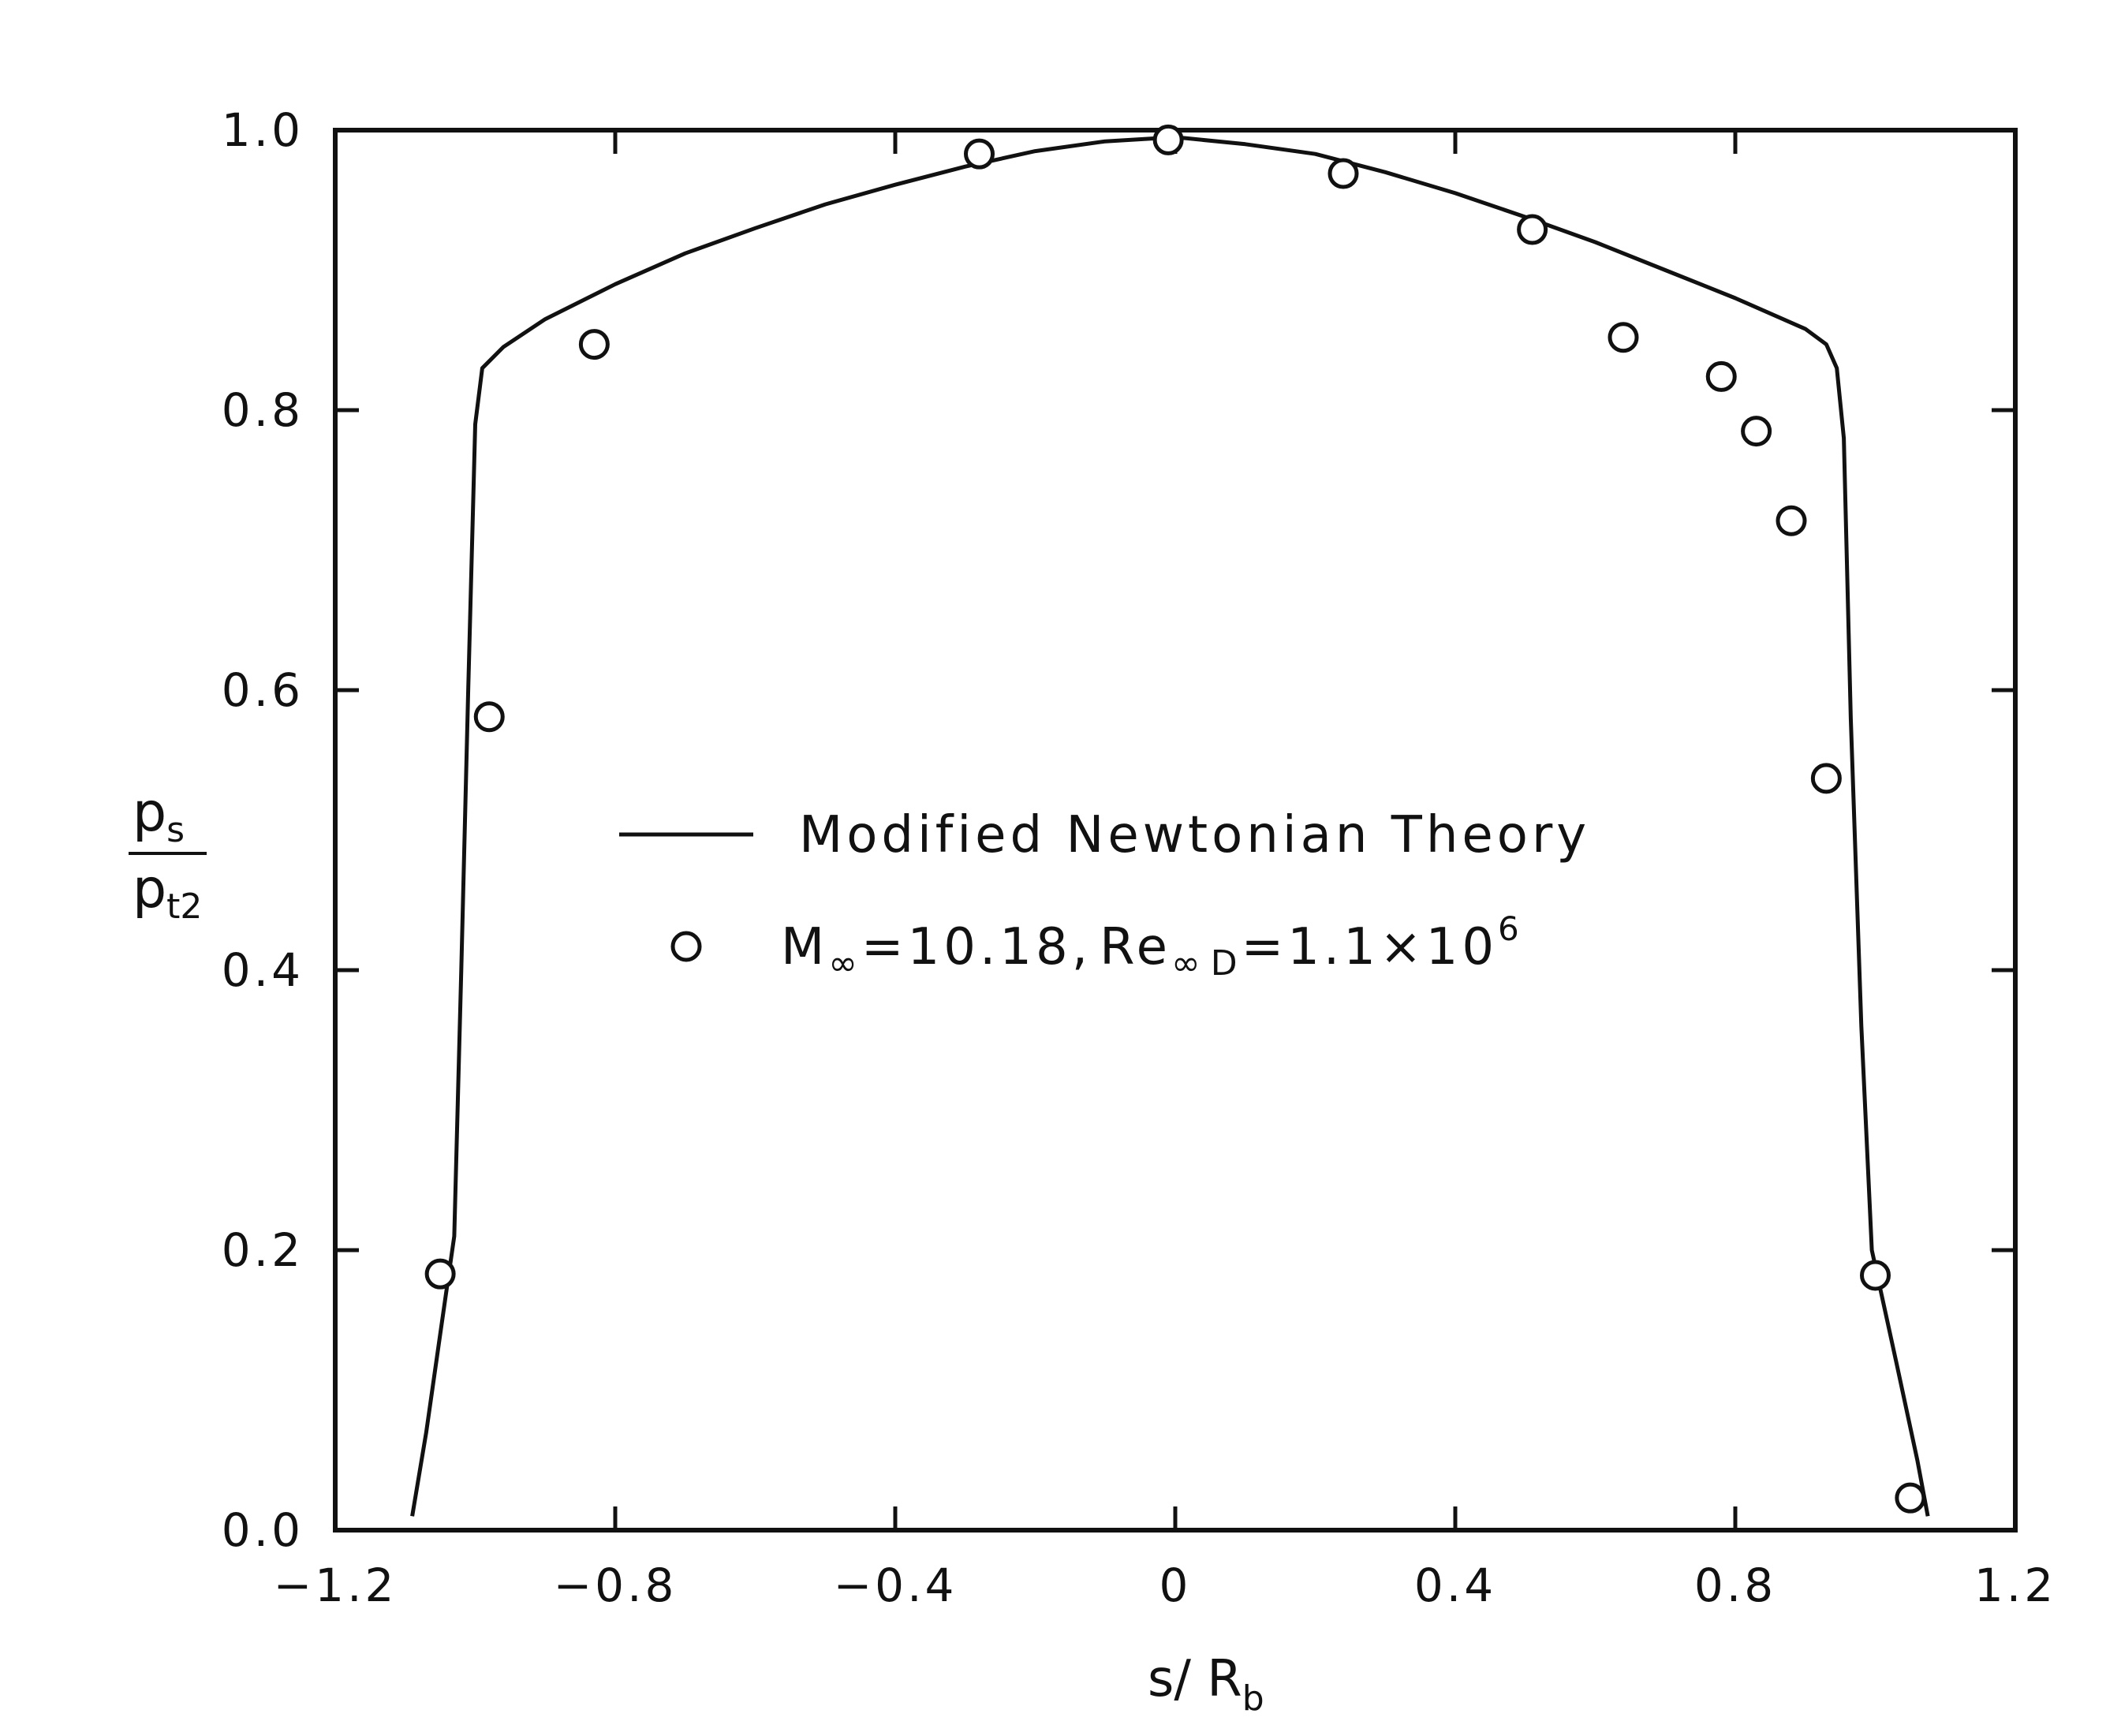  What do you see at coordinates (168, 854) in the screenshot?
I see `y-axis-label: ps pt2` at bounding box center [168, 854].